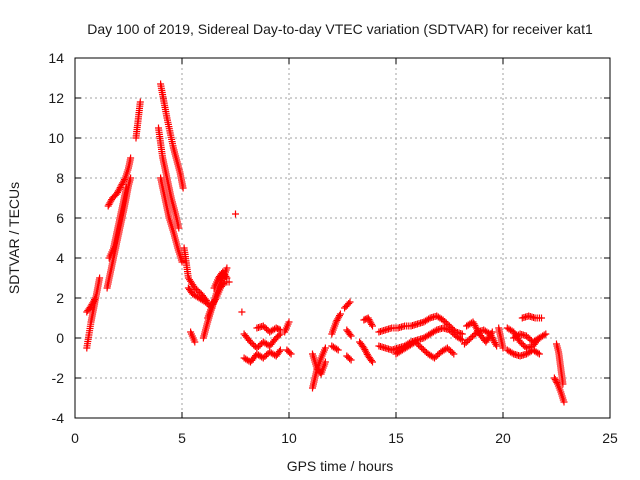 The width and height of the screenshot is (640, 480). What do you see at coordinates (60, 218) in the screenshot?
I see `y-tick-label: 6` at bounding box center [60, 218].